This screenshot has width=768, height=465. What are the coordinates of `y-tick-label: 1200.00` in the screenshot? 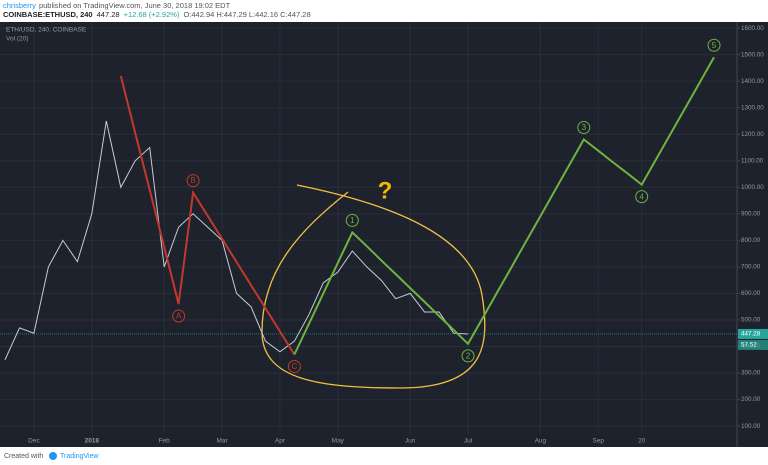 It's located at (752, 134).